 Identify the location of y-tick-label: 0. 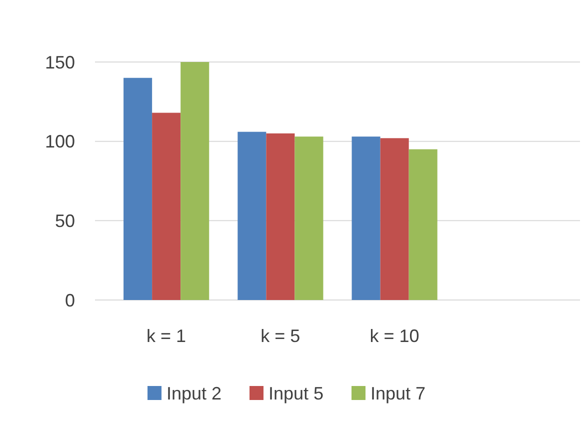
(69, 300).